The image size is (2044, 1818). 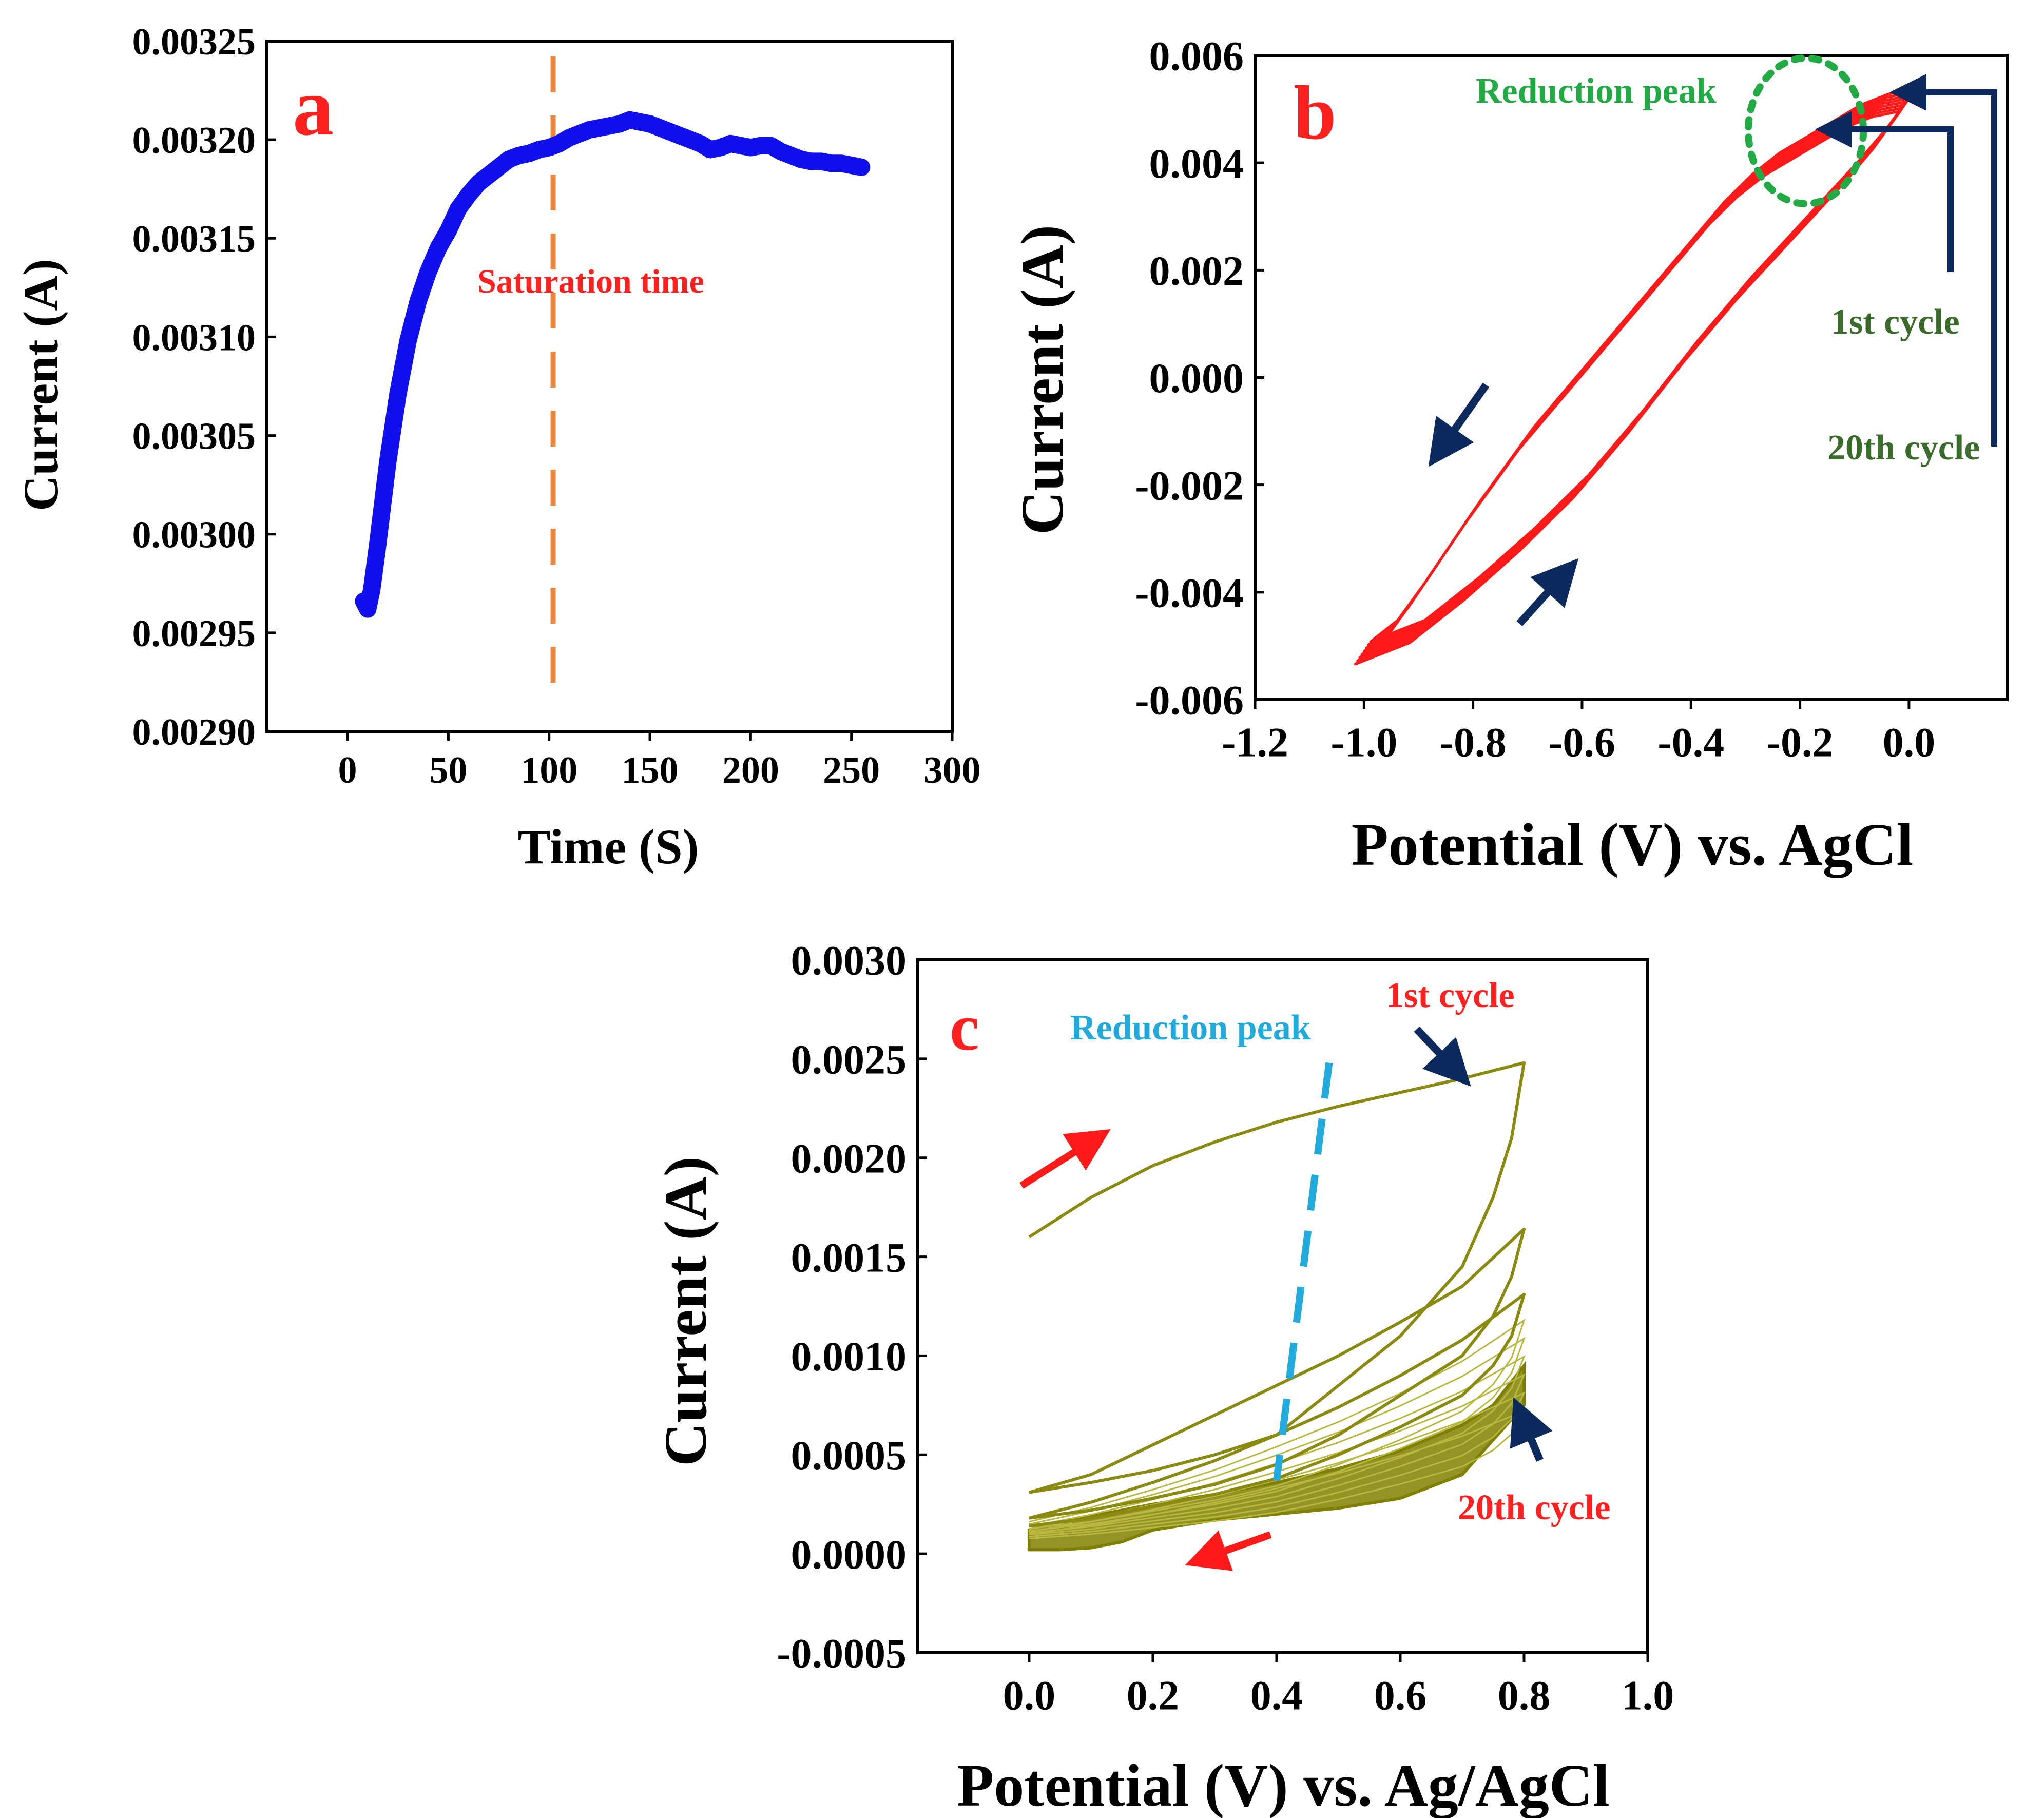 I want to click on panel-b-label: b, so click(x=1315, y=113).